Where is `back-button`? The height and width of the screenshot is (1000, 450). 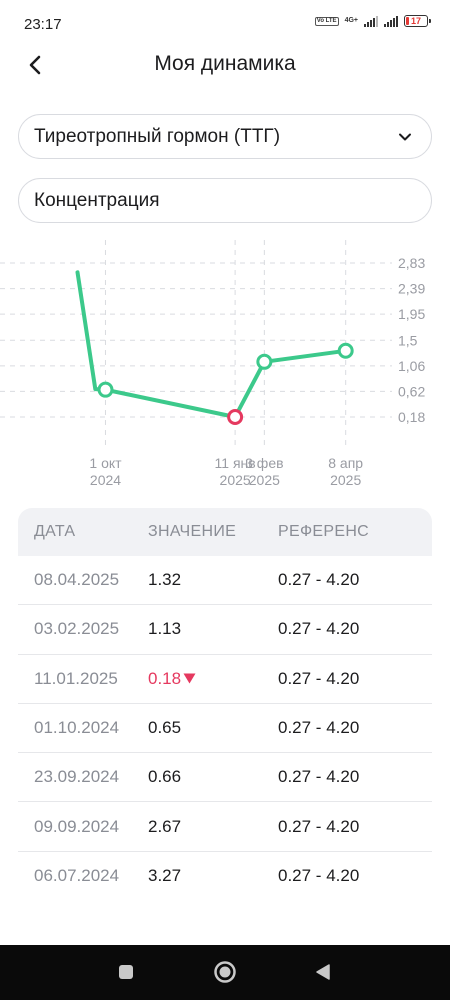 back-button is located at coordinates (35, 65).